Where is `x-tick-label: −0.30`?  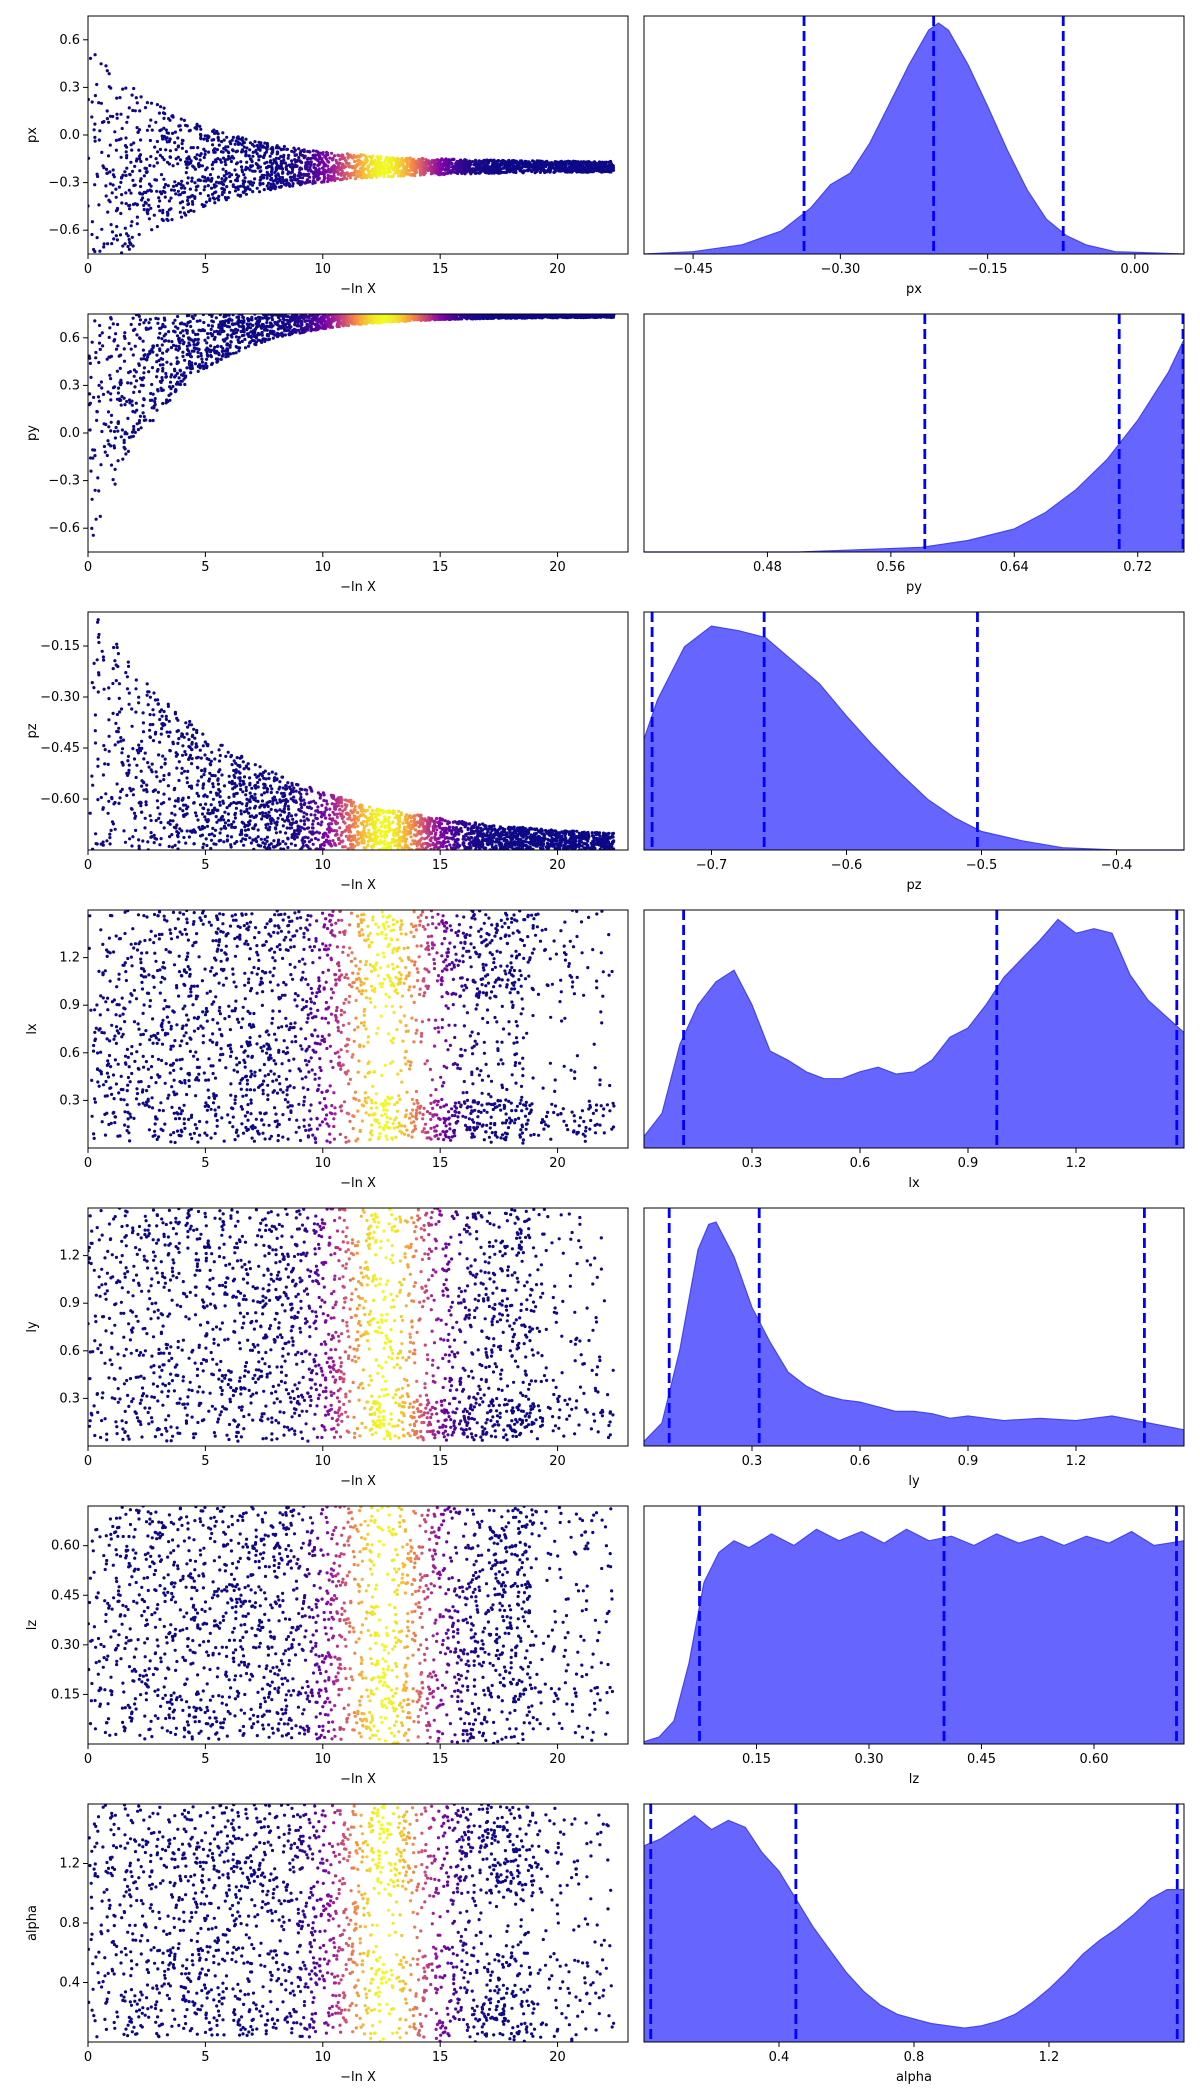 x-tick-label: −0.30 is located at coordinates (840, 269).